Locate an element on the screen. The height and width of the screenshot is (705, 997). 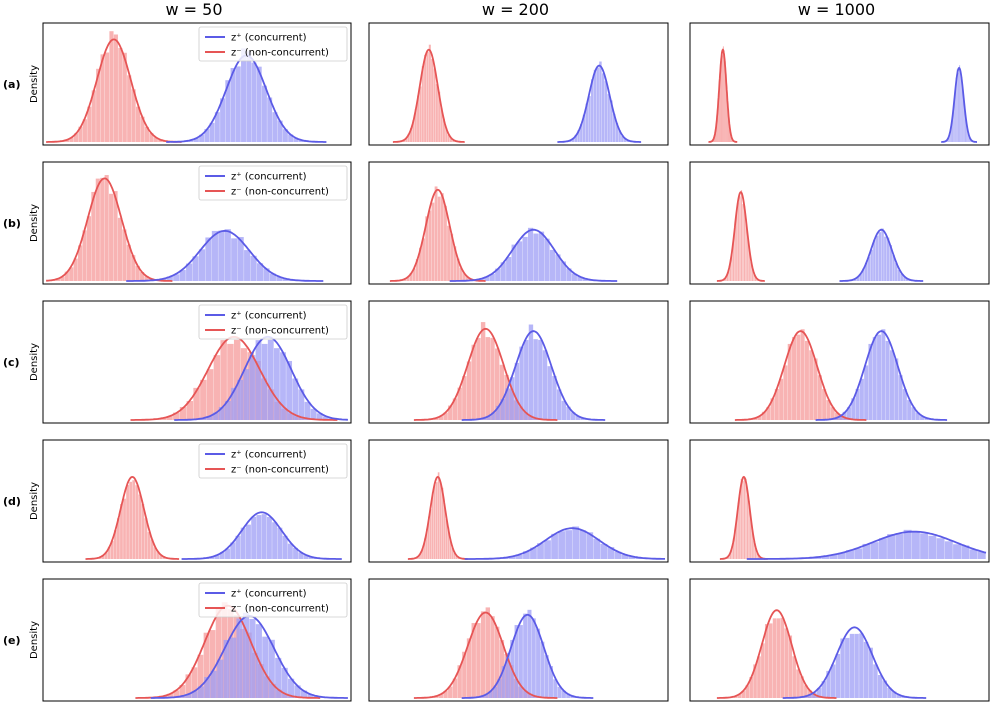
panel-c-col1: z⁺ (concurrent) z⁻ (non-concurrent) is located at coordinates (197, 362).